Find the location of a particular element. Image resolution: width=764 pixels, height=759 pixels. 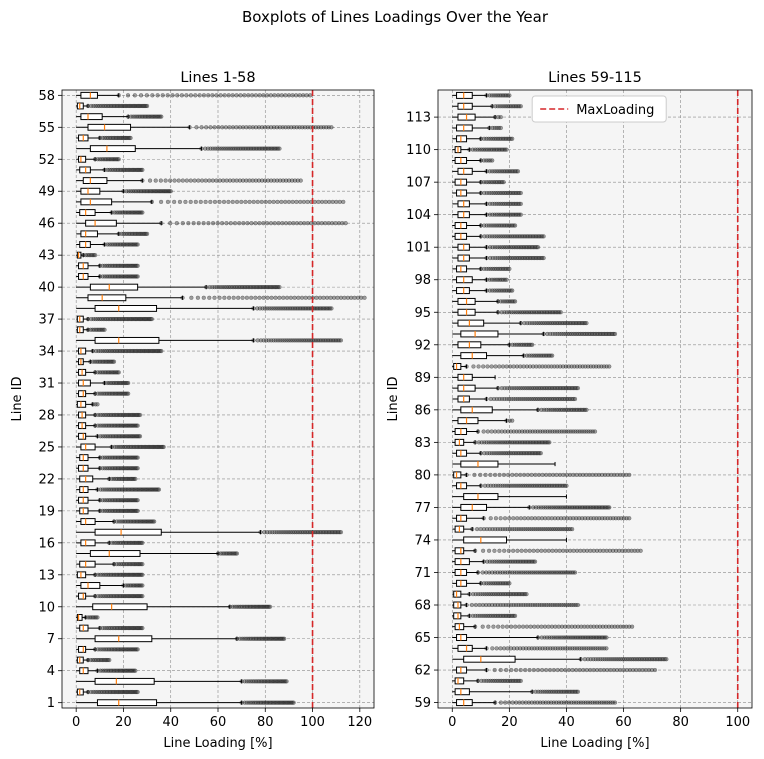

y-tick-label: 107 is located at coordinates (418, 183).